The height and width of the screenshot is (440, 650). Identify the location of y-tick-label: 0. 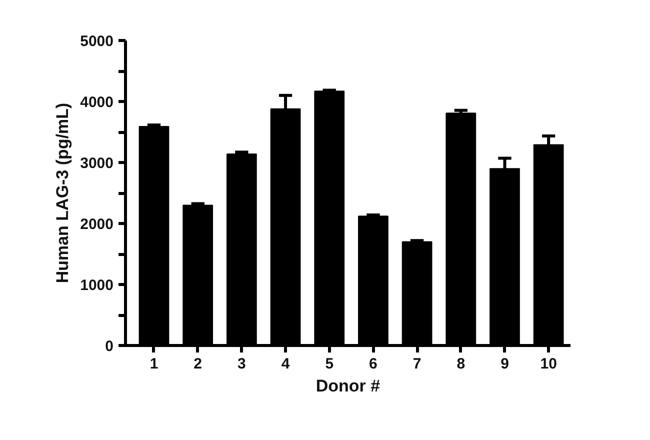
(109, 346).